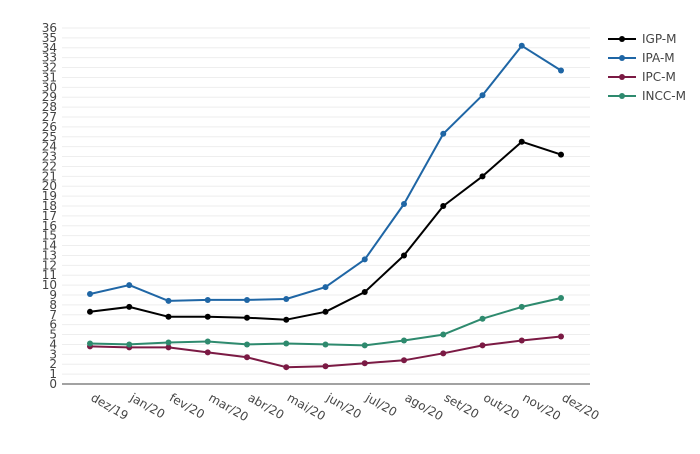 This screenshot has width=700, height=454. What do you see at coordinates (49, 77) in the screenshot?
I see `y-tick-label: 31` at bounding box center [49, 77].